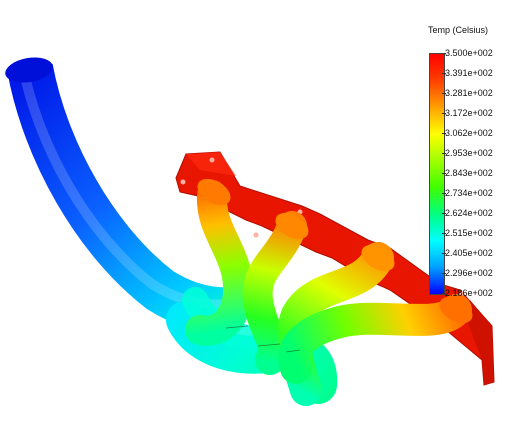 Image resolution: width=524 pixels, height=427 pixels. What do you see at coordinates (469, 173) in the screenshot?
I see `legend-tick-label: 2.843e+002` at bounding box center [469, 173].